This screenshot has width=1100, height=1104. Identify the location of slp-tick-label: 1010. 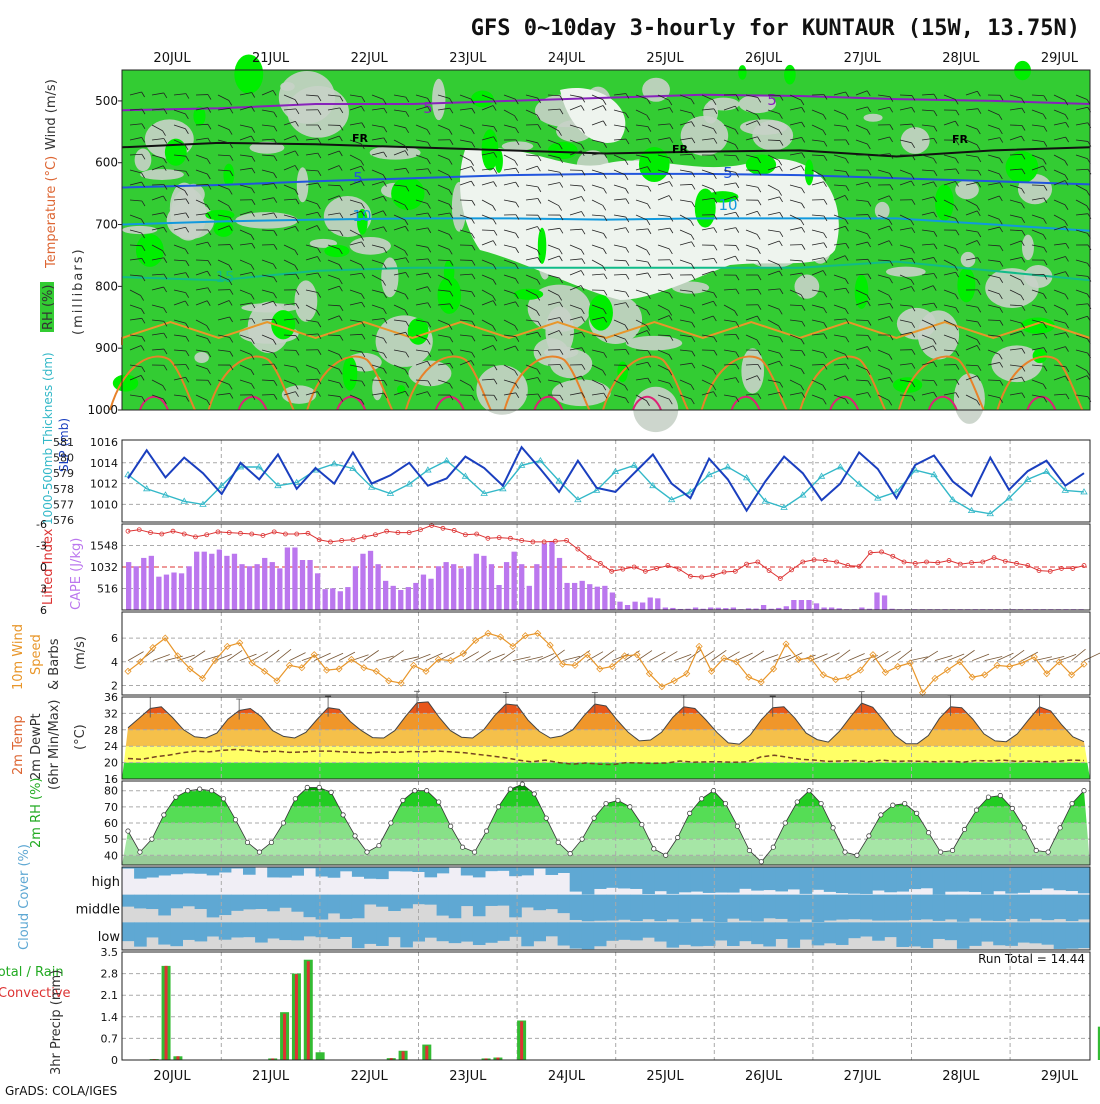
(104, 504).